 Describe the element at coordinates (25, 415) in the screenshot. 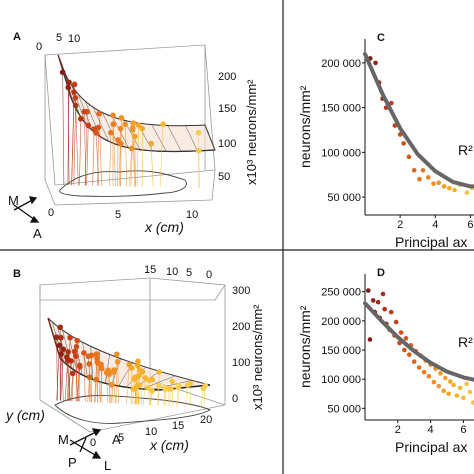

I see `b-y-axis-label: y (cm)` at that location.